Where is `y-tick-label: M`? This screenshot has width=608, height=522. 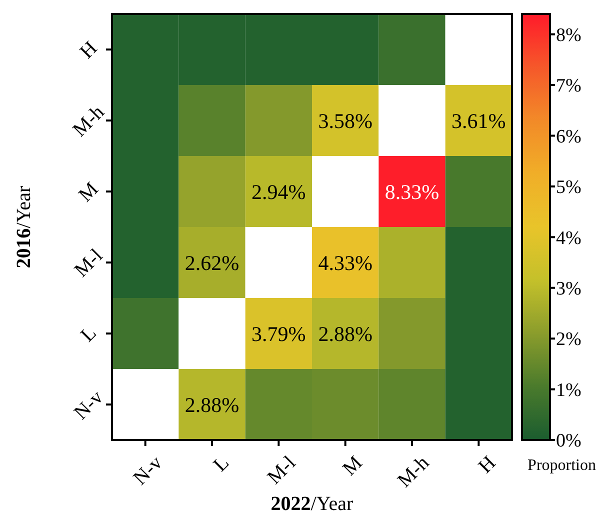
y-tick-label: M is located at coordinates (88, 192).